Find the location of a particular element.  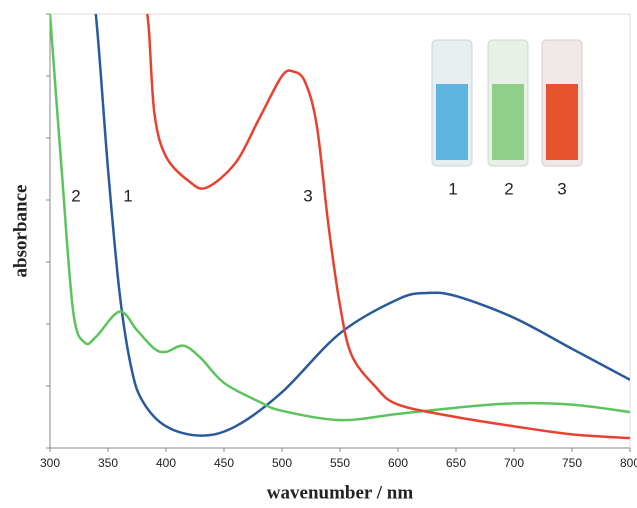

curve-label: 2 is located at coordinates (75, 195).